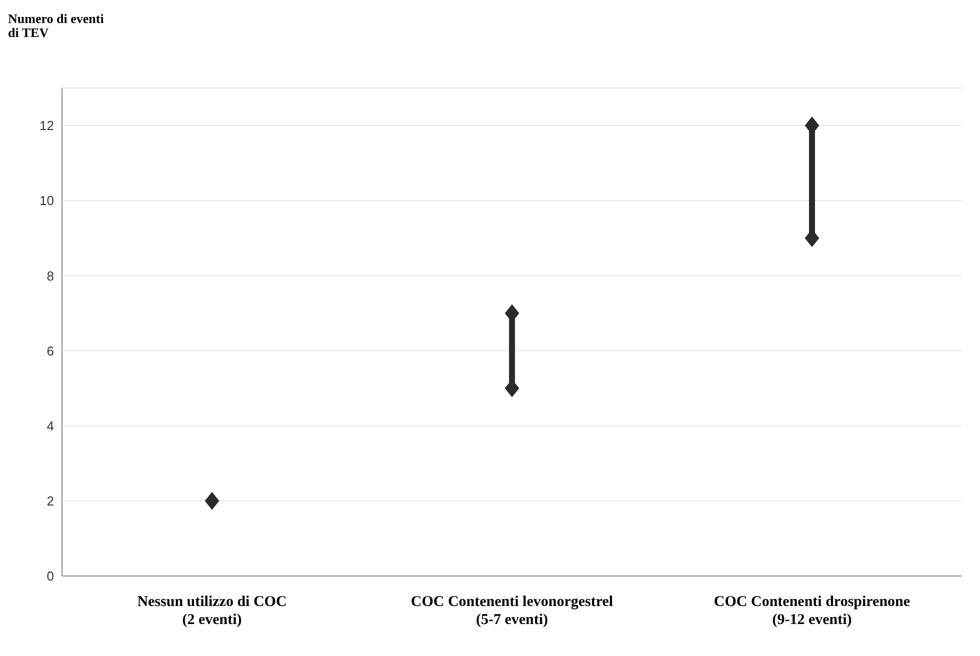  Describe the element at coordinates (56, 25) in the screenshot. I see `y-axis-title: Numero di eventi di TEV` at that location.